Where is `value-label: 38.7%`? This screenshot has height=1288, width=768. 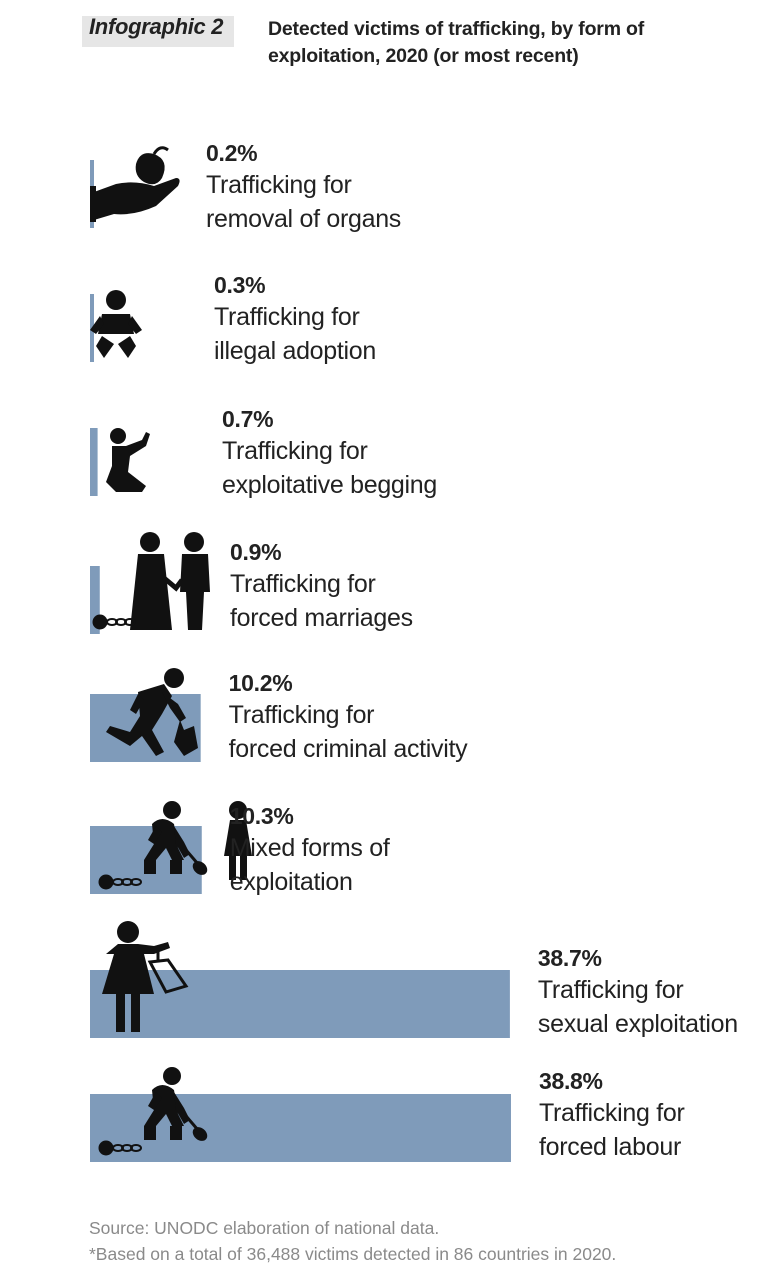
value-label: 38.7% is located at coordinates (569, 958).